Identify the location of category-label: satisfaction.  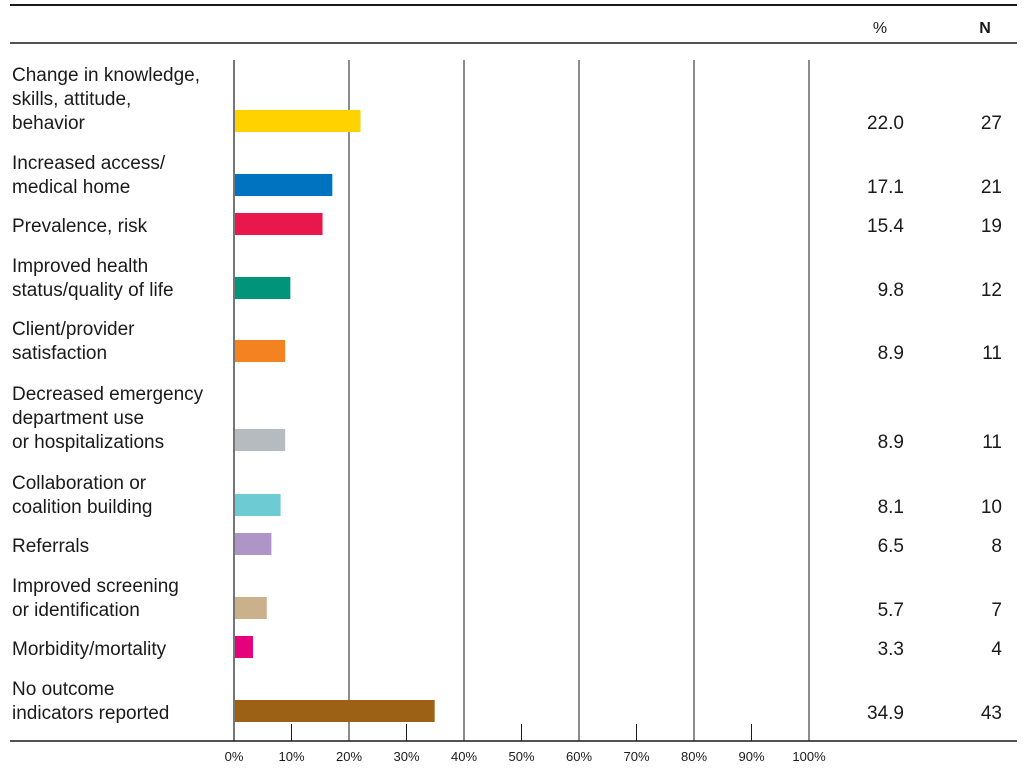
(59, 353).